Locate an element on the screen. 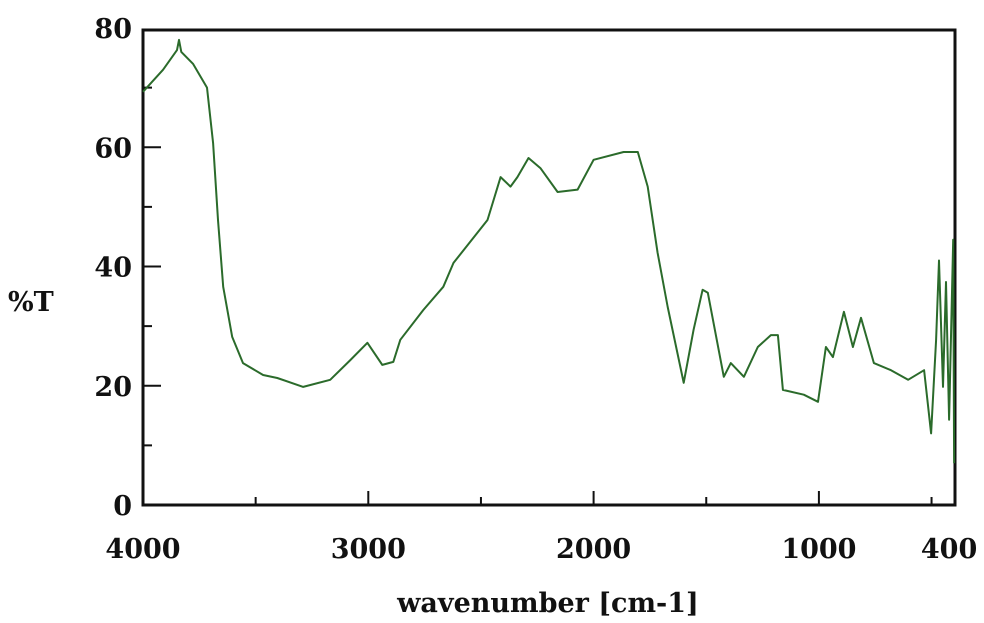 This screenshot has height=623, width=984. y-tick-label: 20 is located at coordinates (113, 387).